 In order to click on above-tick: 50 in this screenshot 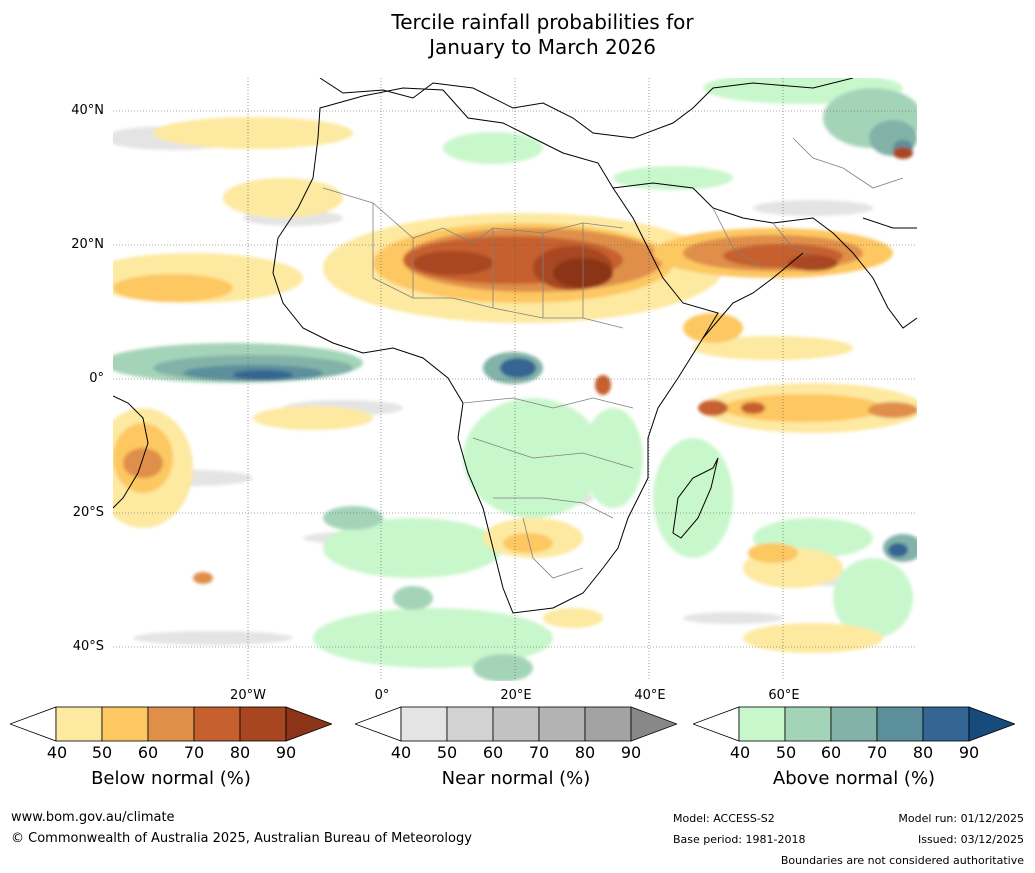, I will do `click(786, 752)`.